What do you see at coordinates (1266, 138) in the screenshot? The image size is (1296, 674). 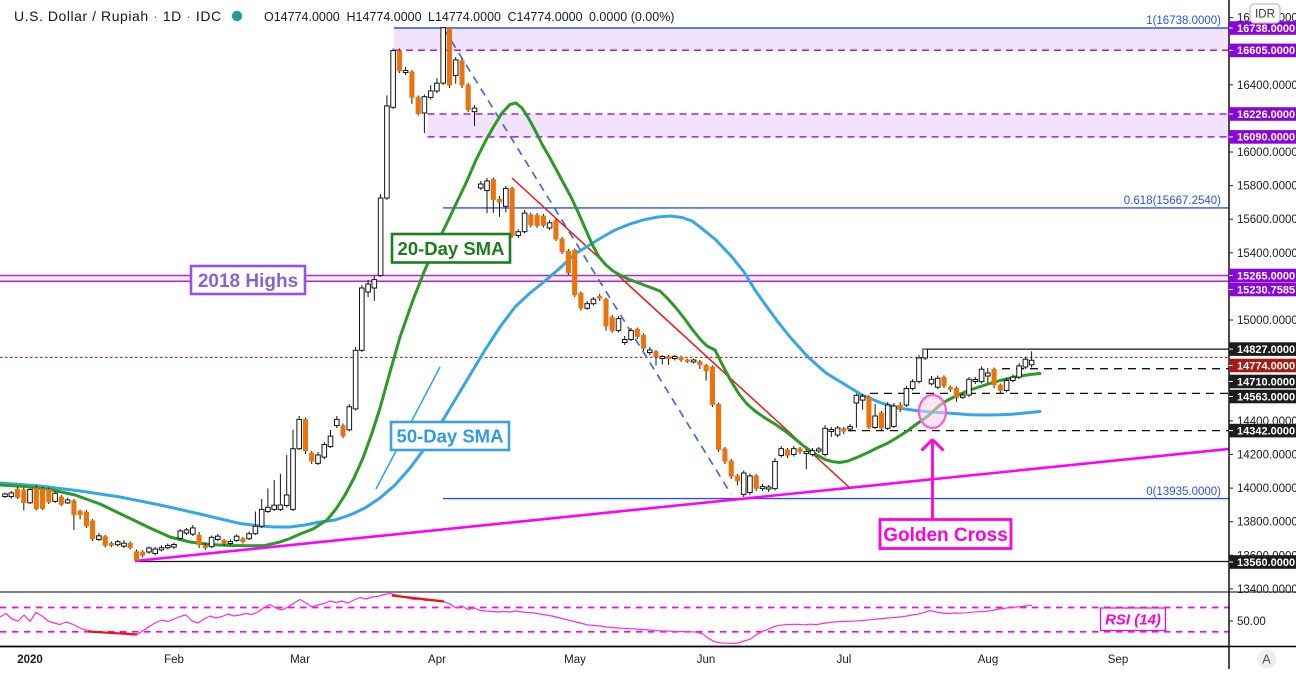 I see `svg-text: 16090.0000` at bounding box center [1266, 138].